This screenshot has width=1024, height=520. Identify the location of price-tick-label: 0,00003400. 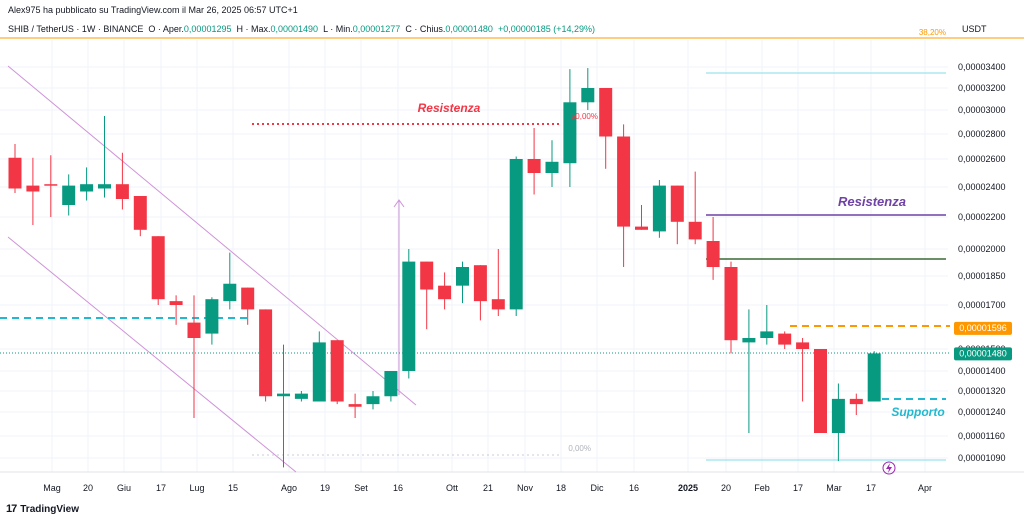
(982, 67).